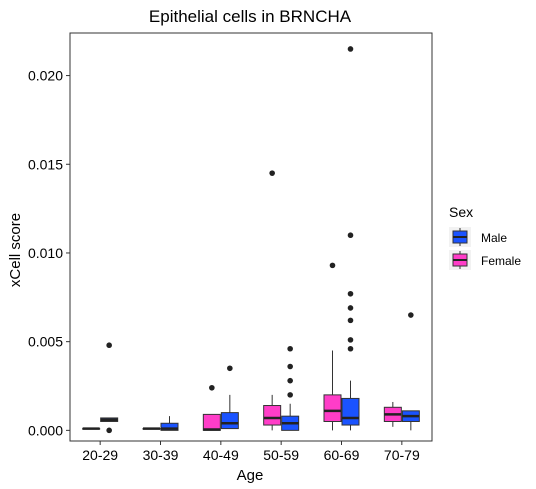  I want to click on y-tick-label: 0.000, so click(45, 430).